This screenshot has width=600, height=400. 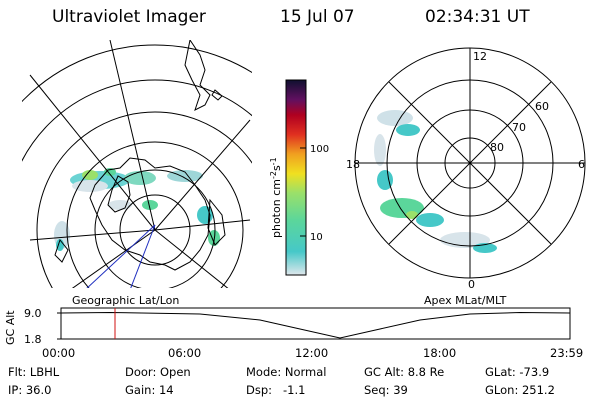 What do you see at coordinates (477, 17) in the screenshot?
I see `time-label: 02:34:31 UT` at bounding box center [477, 17].